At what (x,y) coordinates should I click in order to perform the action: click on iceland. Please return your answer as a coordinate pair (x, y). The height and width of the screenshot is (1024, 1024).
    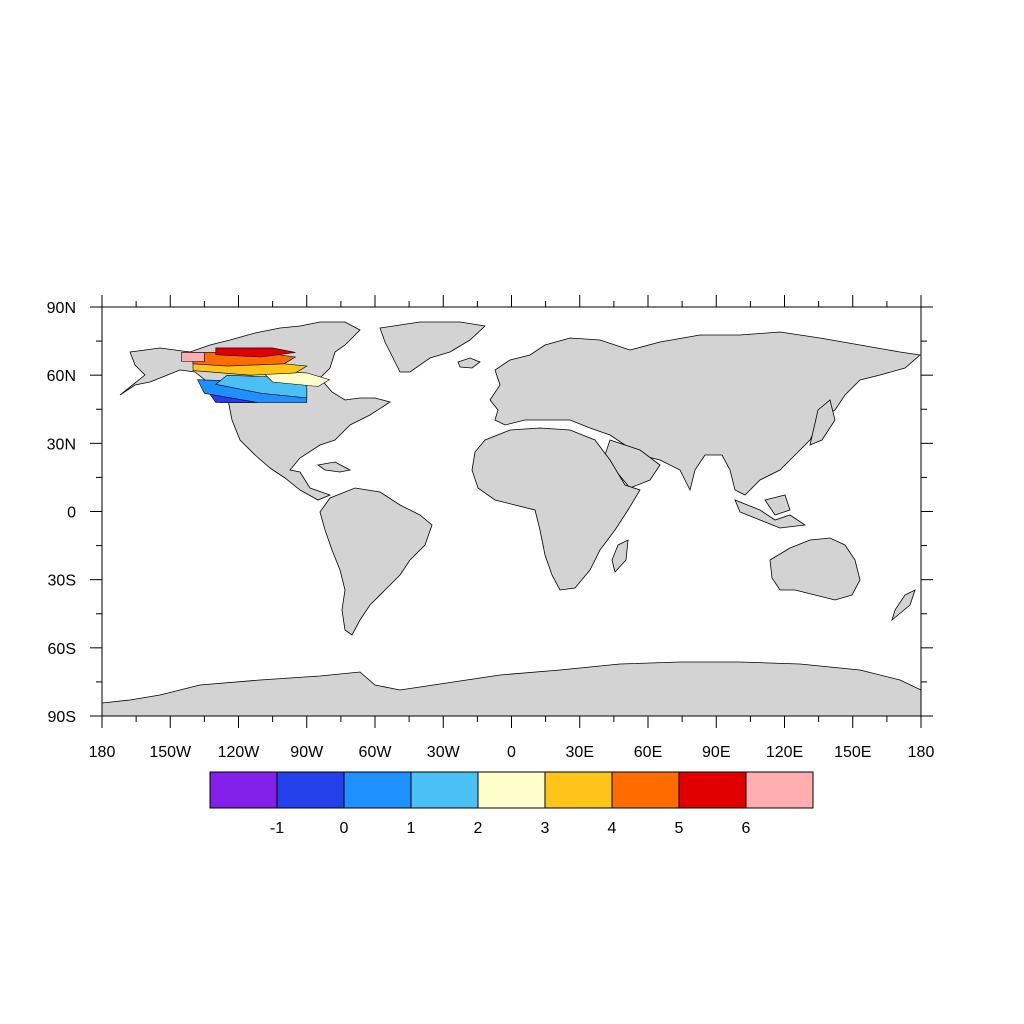
    Looking at the image, I should click on (469, 363).